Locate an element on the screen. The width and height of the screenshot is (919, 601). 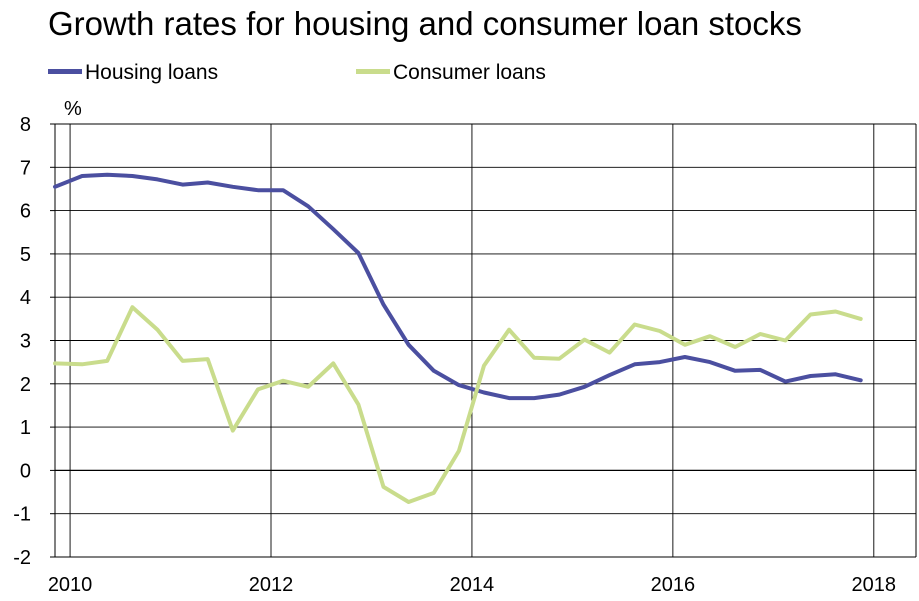
y-tick-label: 2 is located at coordinates (25, 385).